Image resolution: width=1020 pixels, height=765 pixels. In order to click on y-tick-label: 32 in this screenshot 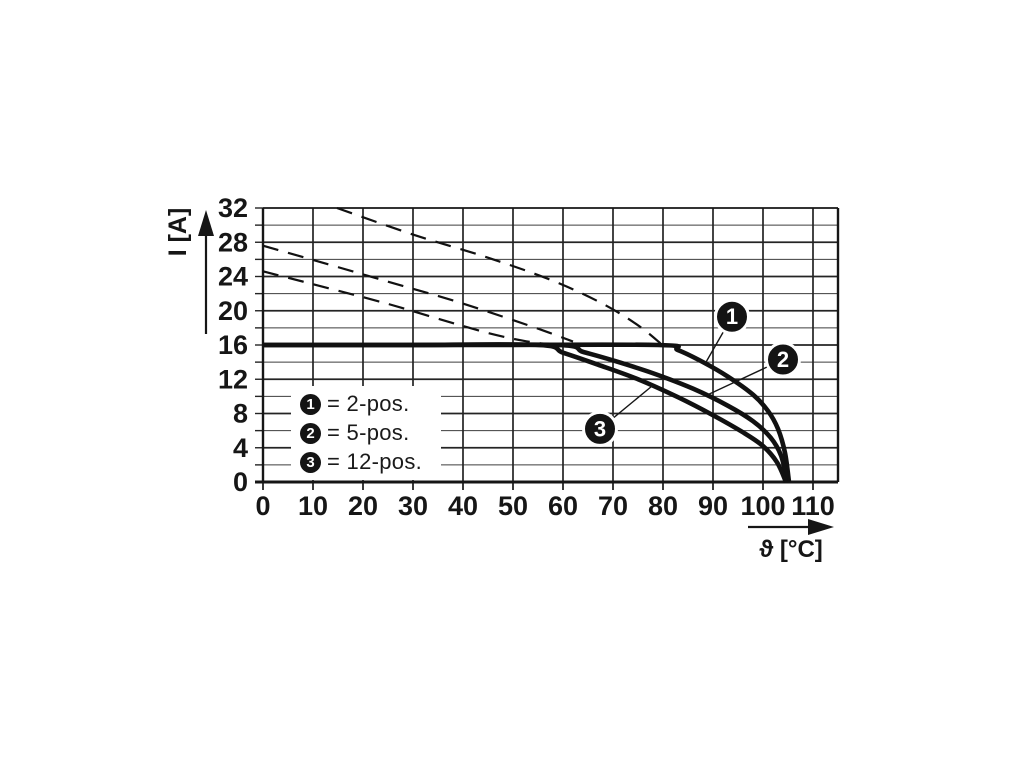, I will do `click(233, 208)`.